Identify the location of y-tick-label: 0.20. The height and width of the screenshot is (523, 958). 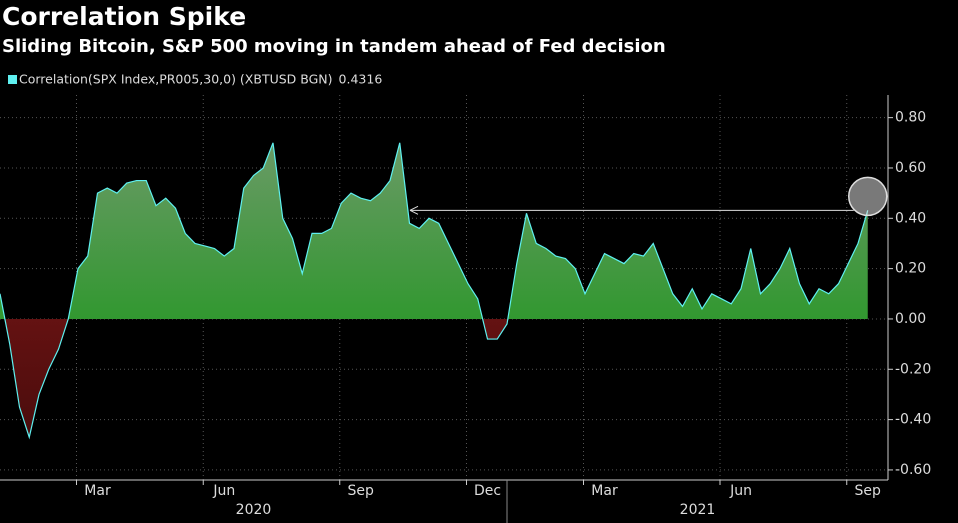
(910, 269).